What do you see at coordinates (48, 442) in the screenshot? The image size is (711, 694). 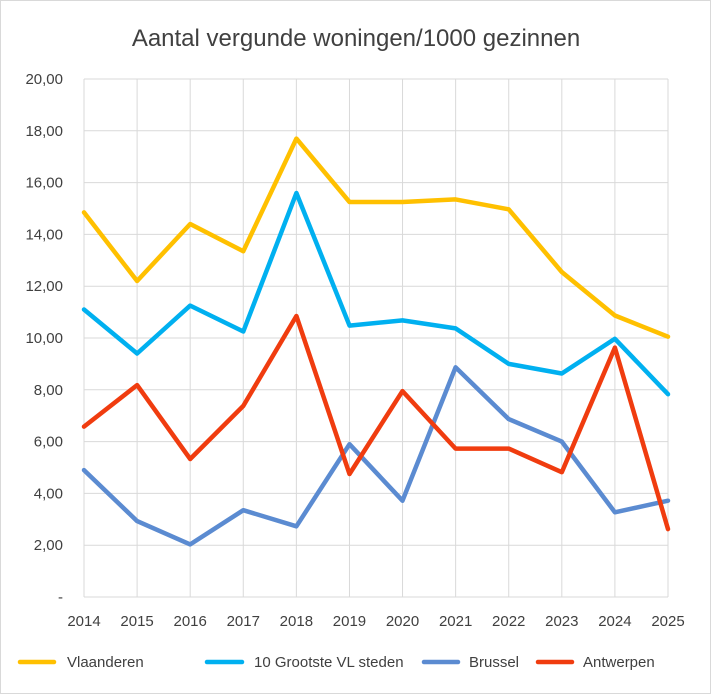 I see `y-tick-label: 6,00` at bounding box center [48, 442].